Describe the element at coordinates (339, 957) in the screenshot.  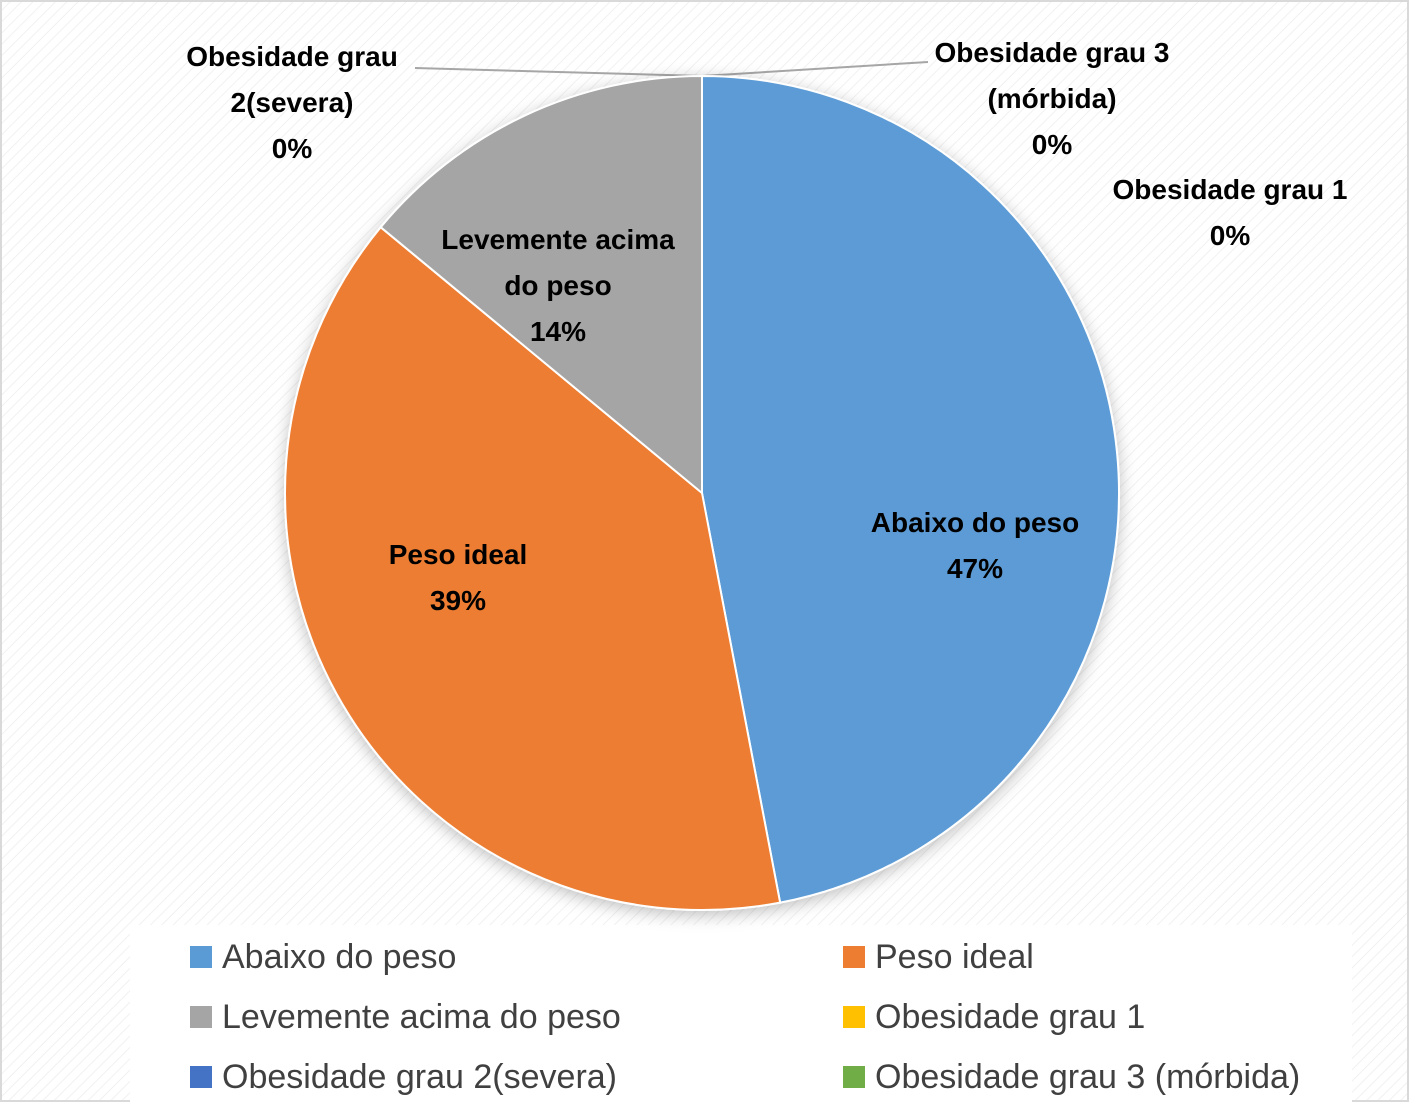
I see `legend-label: Abaixo do peso` at that location.